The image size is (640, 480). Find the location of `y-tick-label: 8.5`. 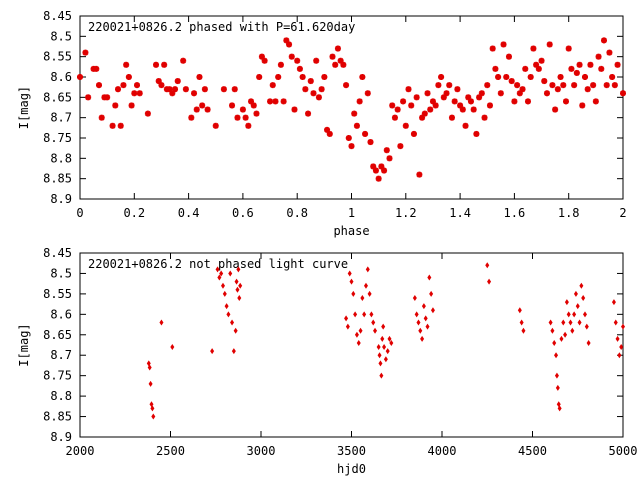

y-tick-label: 8.5 is located at coordinates (61, 36).